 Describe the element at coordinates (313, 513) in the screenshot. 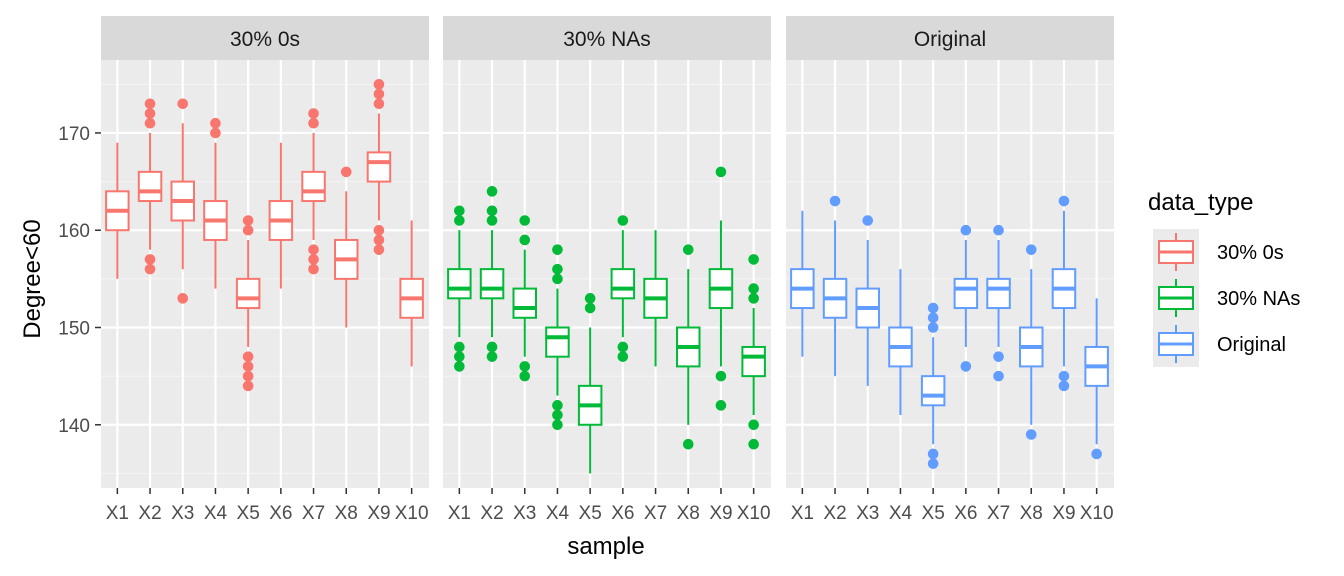

I see `x-tick-label: X7` at that location.